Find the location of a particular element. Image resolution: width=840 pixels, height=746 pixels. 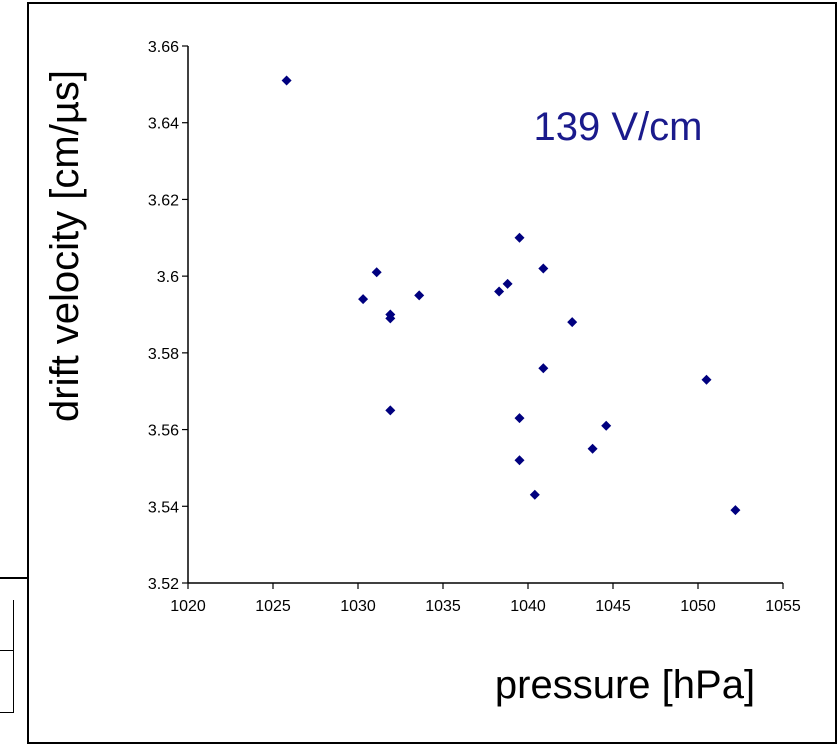

x-tick-label: 1045 is located at coordinates (613, 606).